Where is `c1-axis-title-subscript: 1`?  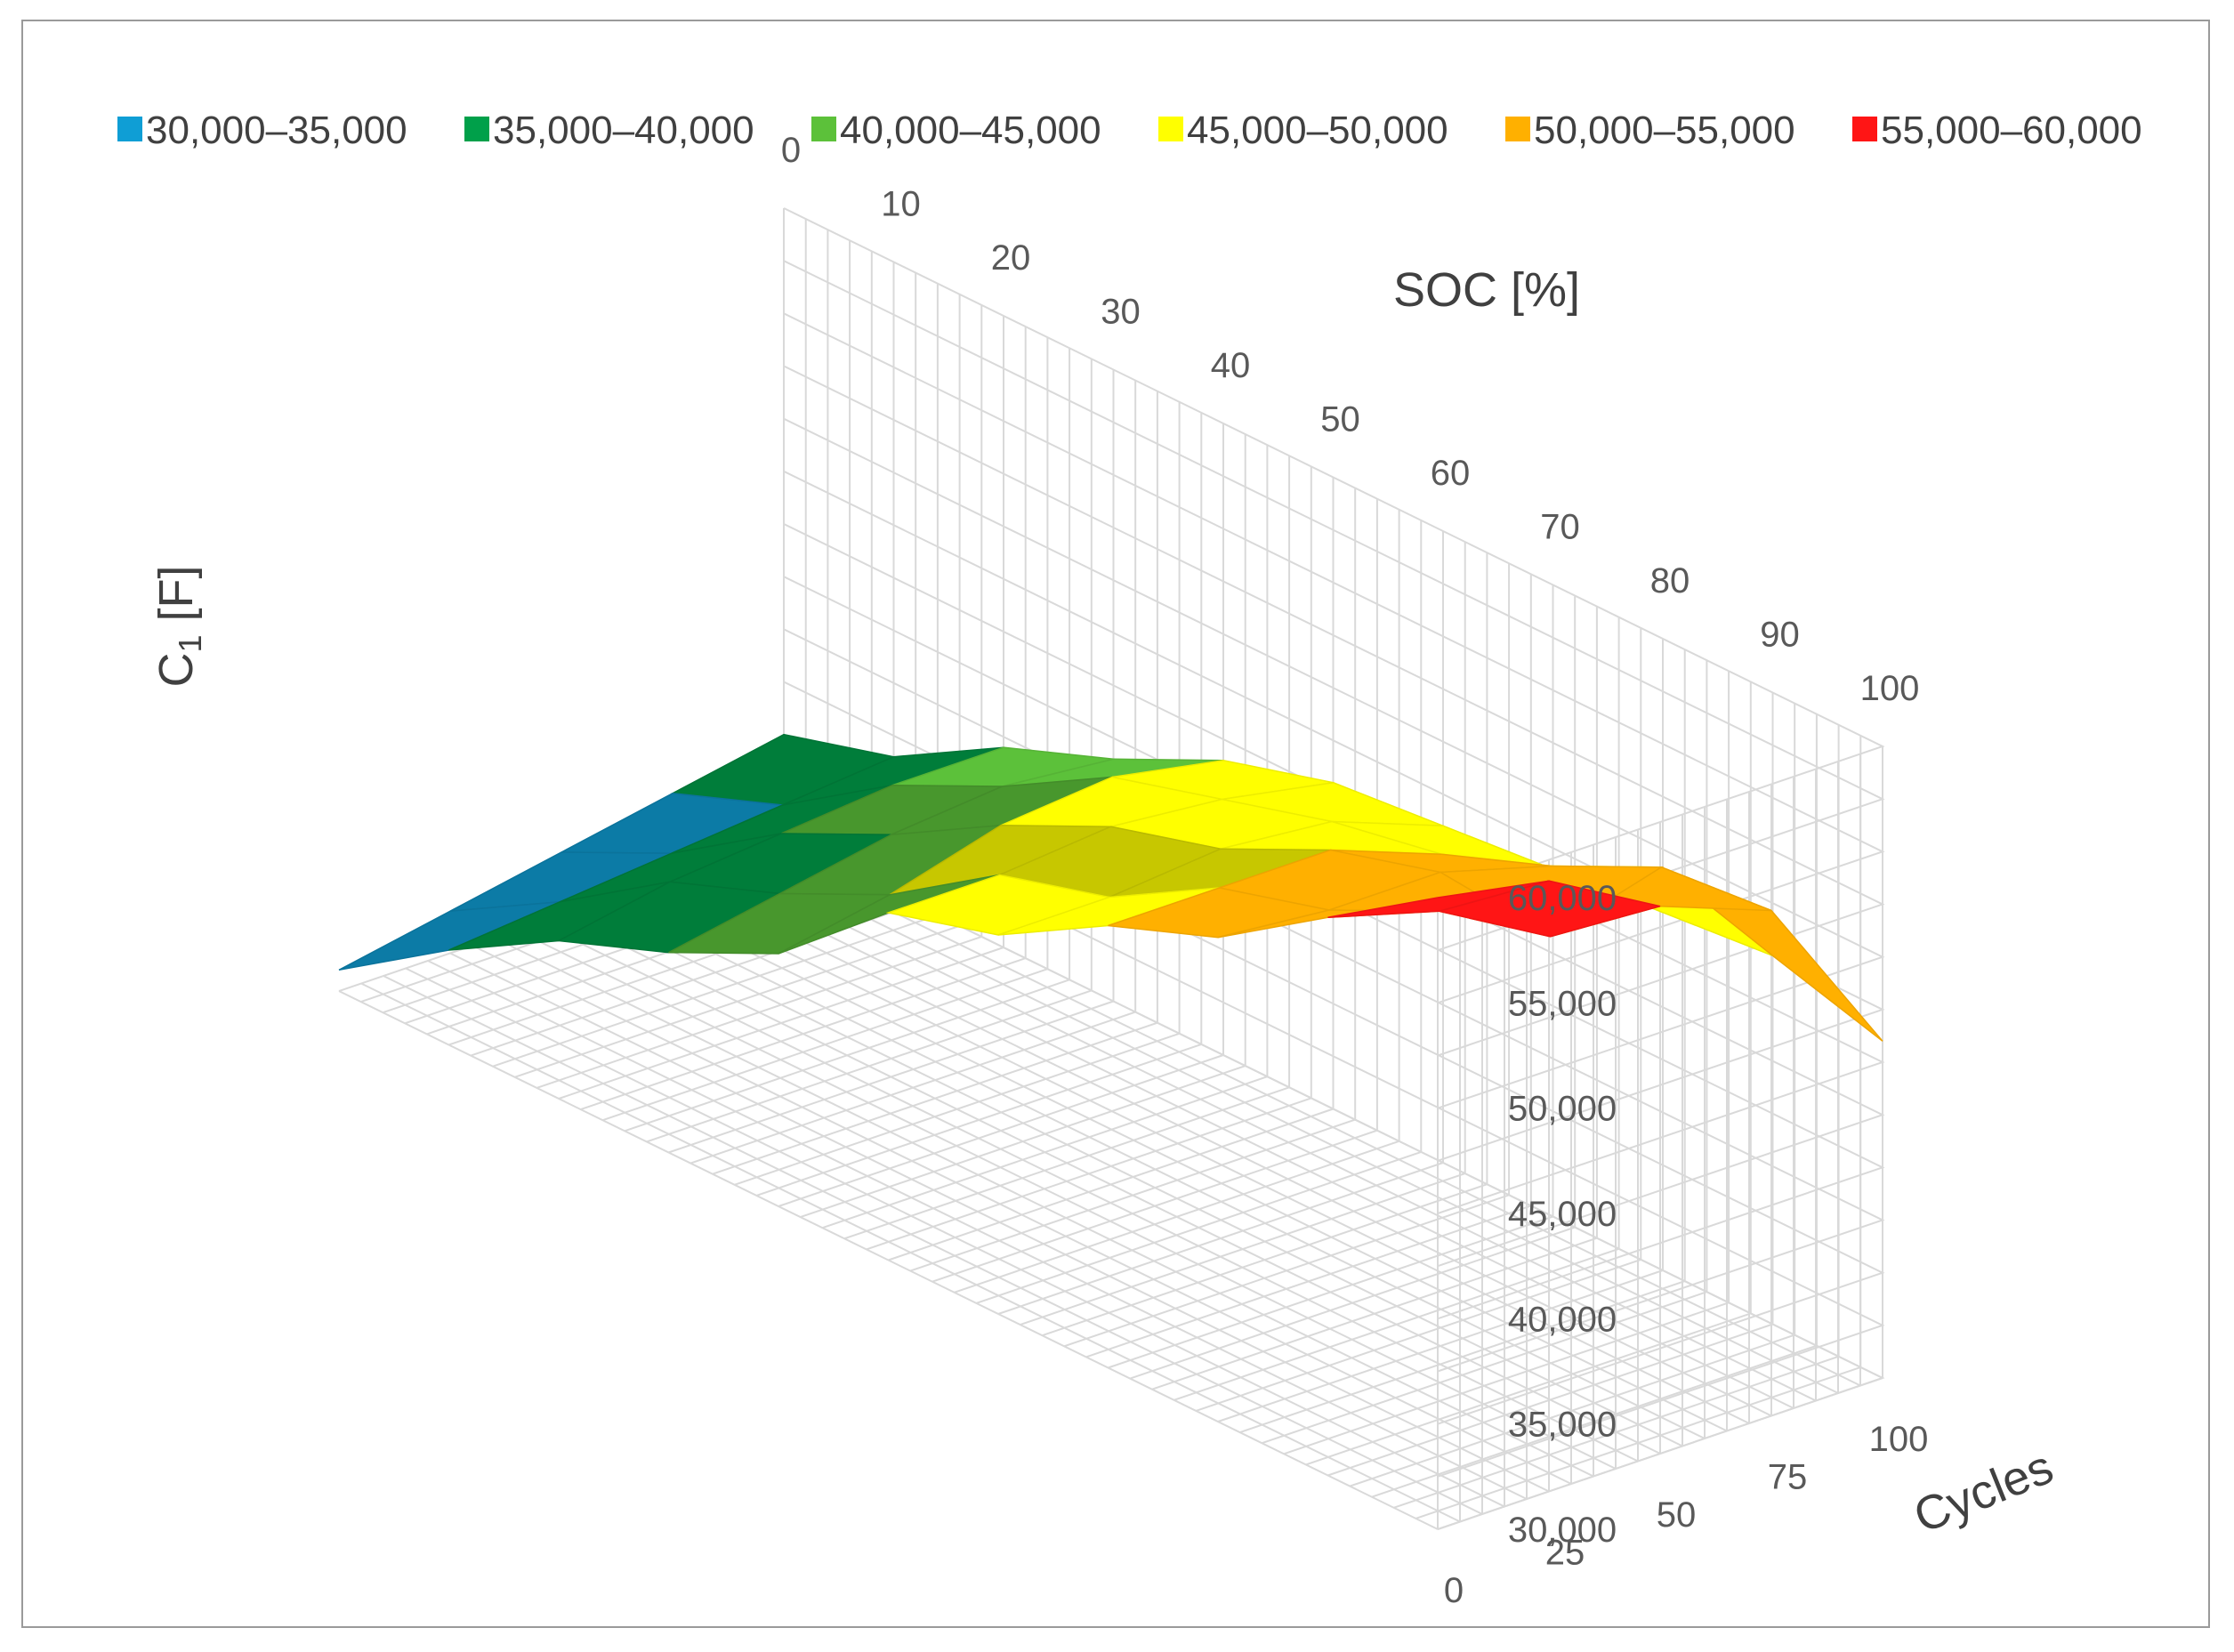 c1-axis-title-subscript: 1 is located at coordinates (190, 643).